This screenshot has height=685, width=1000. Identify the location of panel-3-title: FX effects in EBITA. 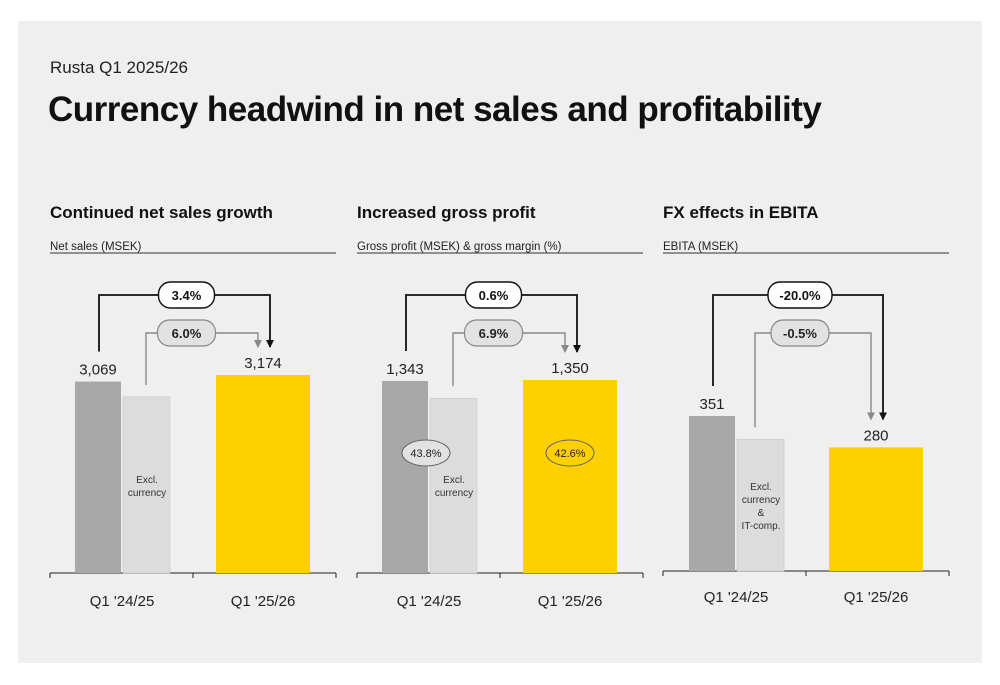
(741, 212).